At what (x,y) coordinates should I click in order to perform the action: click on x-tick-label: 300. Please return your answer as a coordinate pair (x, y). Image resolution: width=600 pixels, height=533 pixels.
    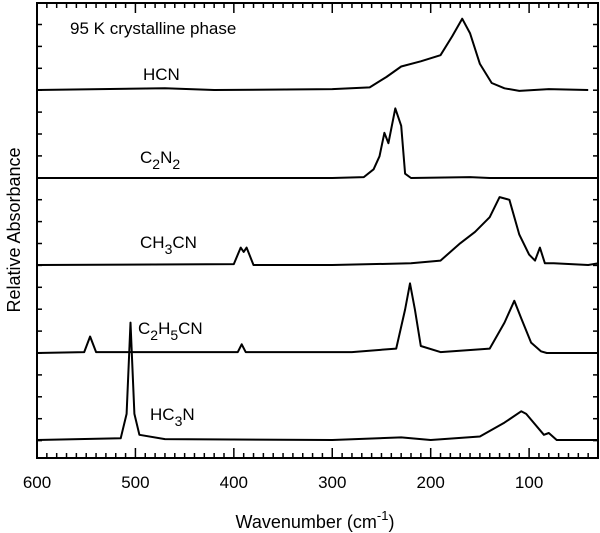
    Looking at the image, I should click on (332, 482).